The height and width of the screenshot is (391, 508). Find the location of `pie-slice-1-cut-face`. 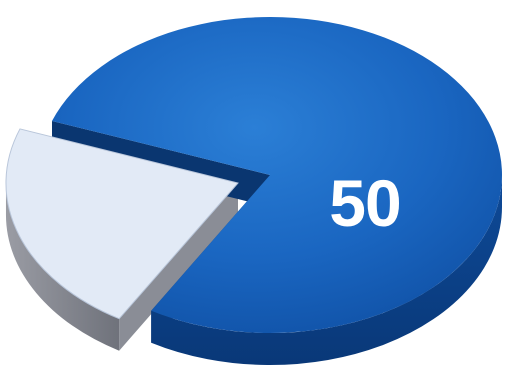

pie-slice-1-cut-face is located at coordinates (178, 266).